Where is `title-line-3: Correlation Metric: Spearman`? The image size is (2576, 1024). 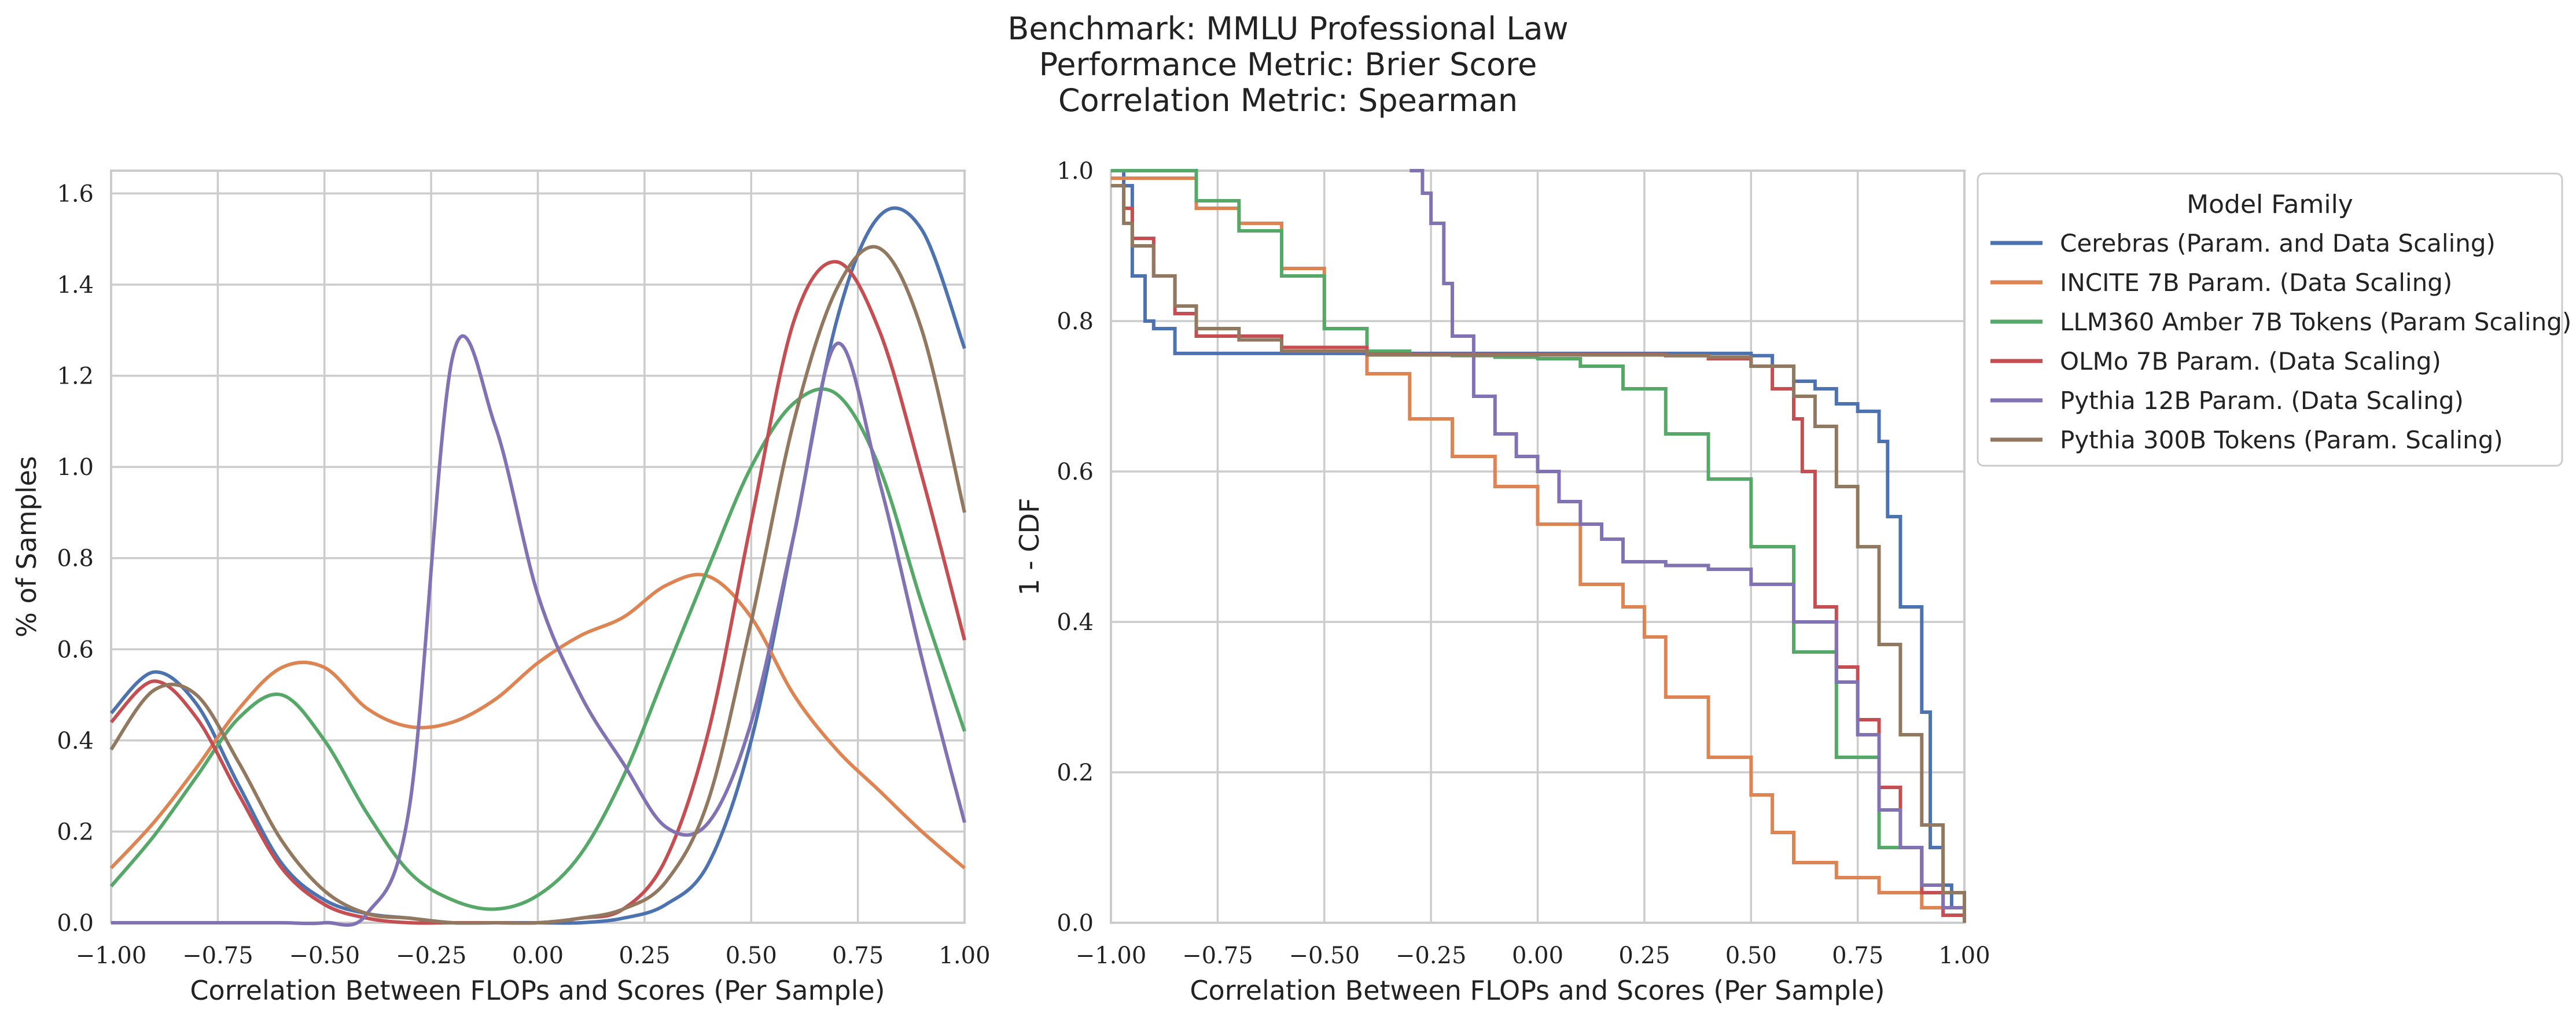 title-line-3: Correlation Metric: Spearman is located at coordinates (1288, 100).